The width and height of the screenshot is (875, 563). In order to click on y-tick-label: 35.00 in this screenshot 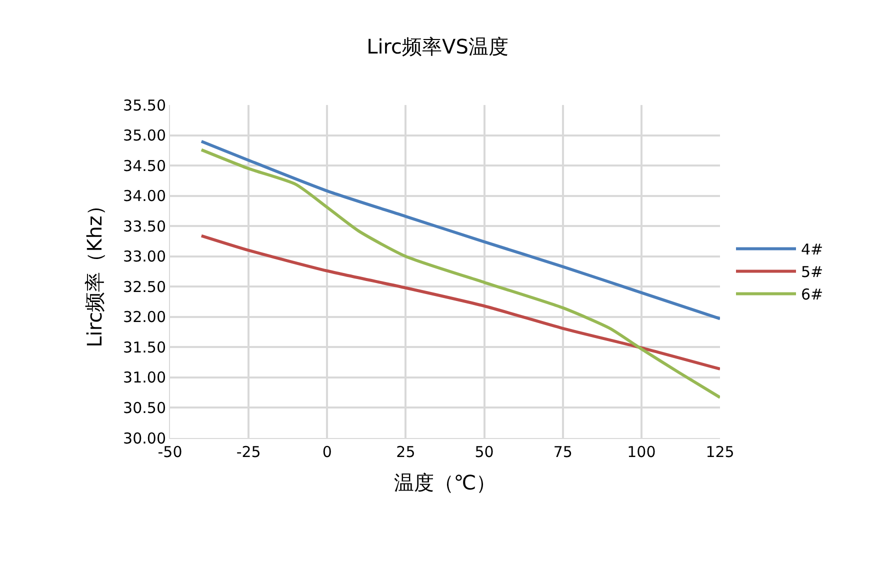, I will do `click(144, 135)`.